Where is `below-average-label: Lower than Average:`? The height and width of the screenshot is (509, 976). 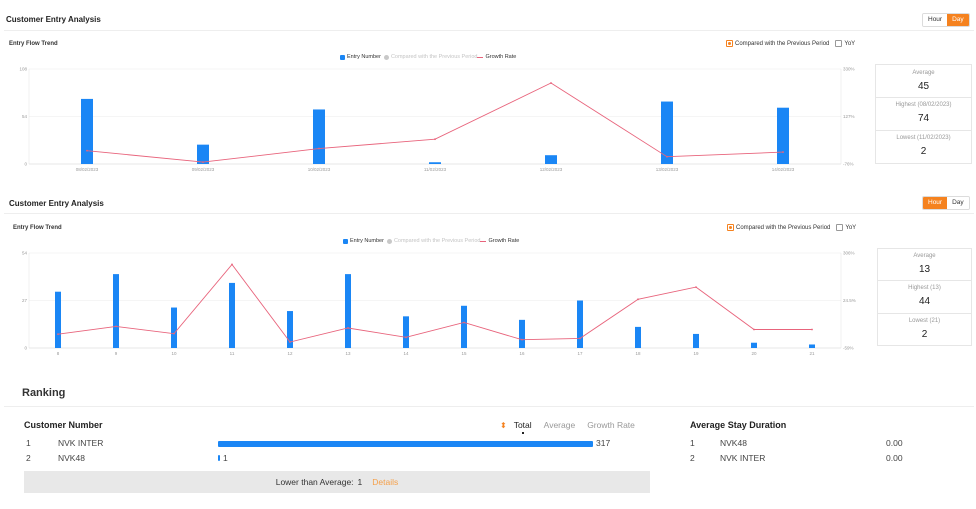 below-average-label: Lower than Average: is located at coordinates (314, 482).